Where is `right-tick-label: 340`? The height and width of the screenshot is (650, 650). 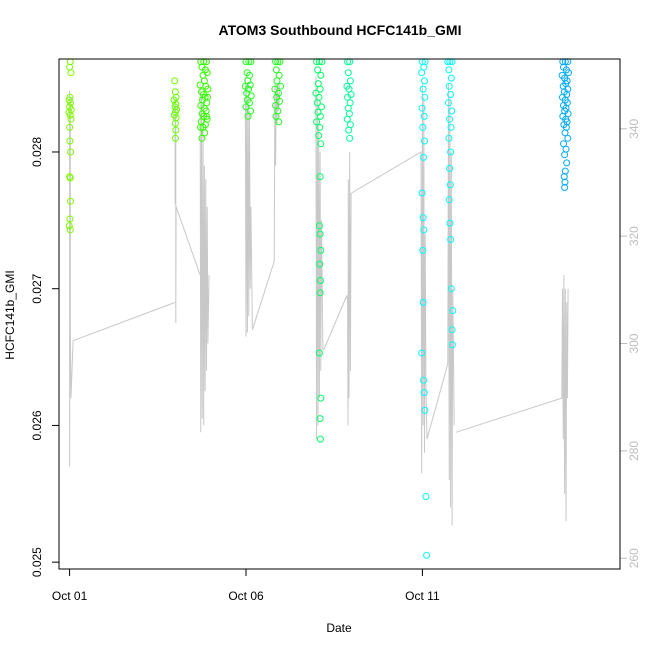
right-tick-label: 340 is located at coordinates (634, 128).